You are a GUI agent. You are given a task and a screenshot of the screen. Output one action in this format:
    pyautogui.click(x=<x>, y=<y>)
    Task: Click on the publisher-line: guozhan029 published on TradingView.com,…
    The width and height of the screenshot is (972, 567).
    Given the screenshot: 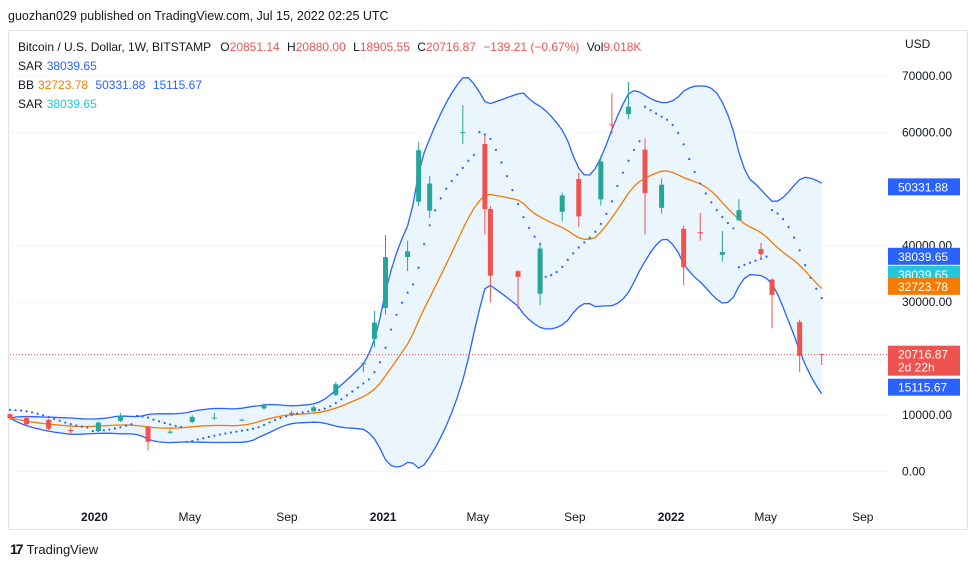 What is the action you would take?
    pyautogui.click(x=198, y=16)
    